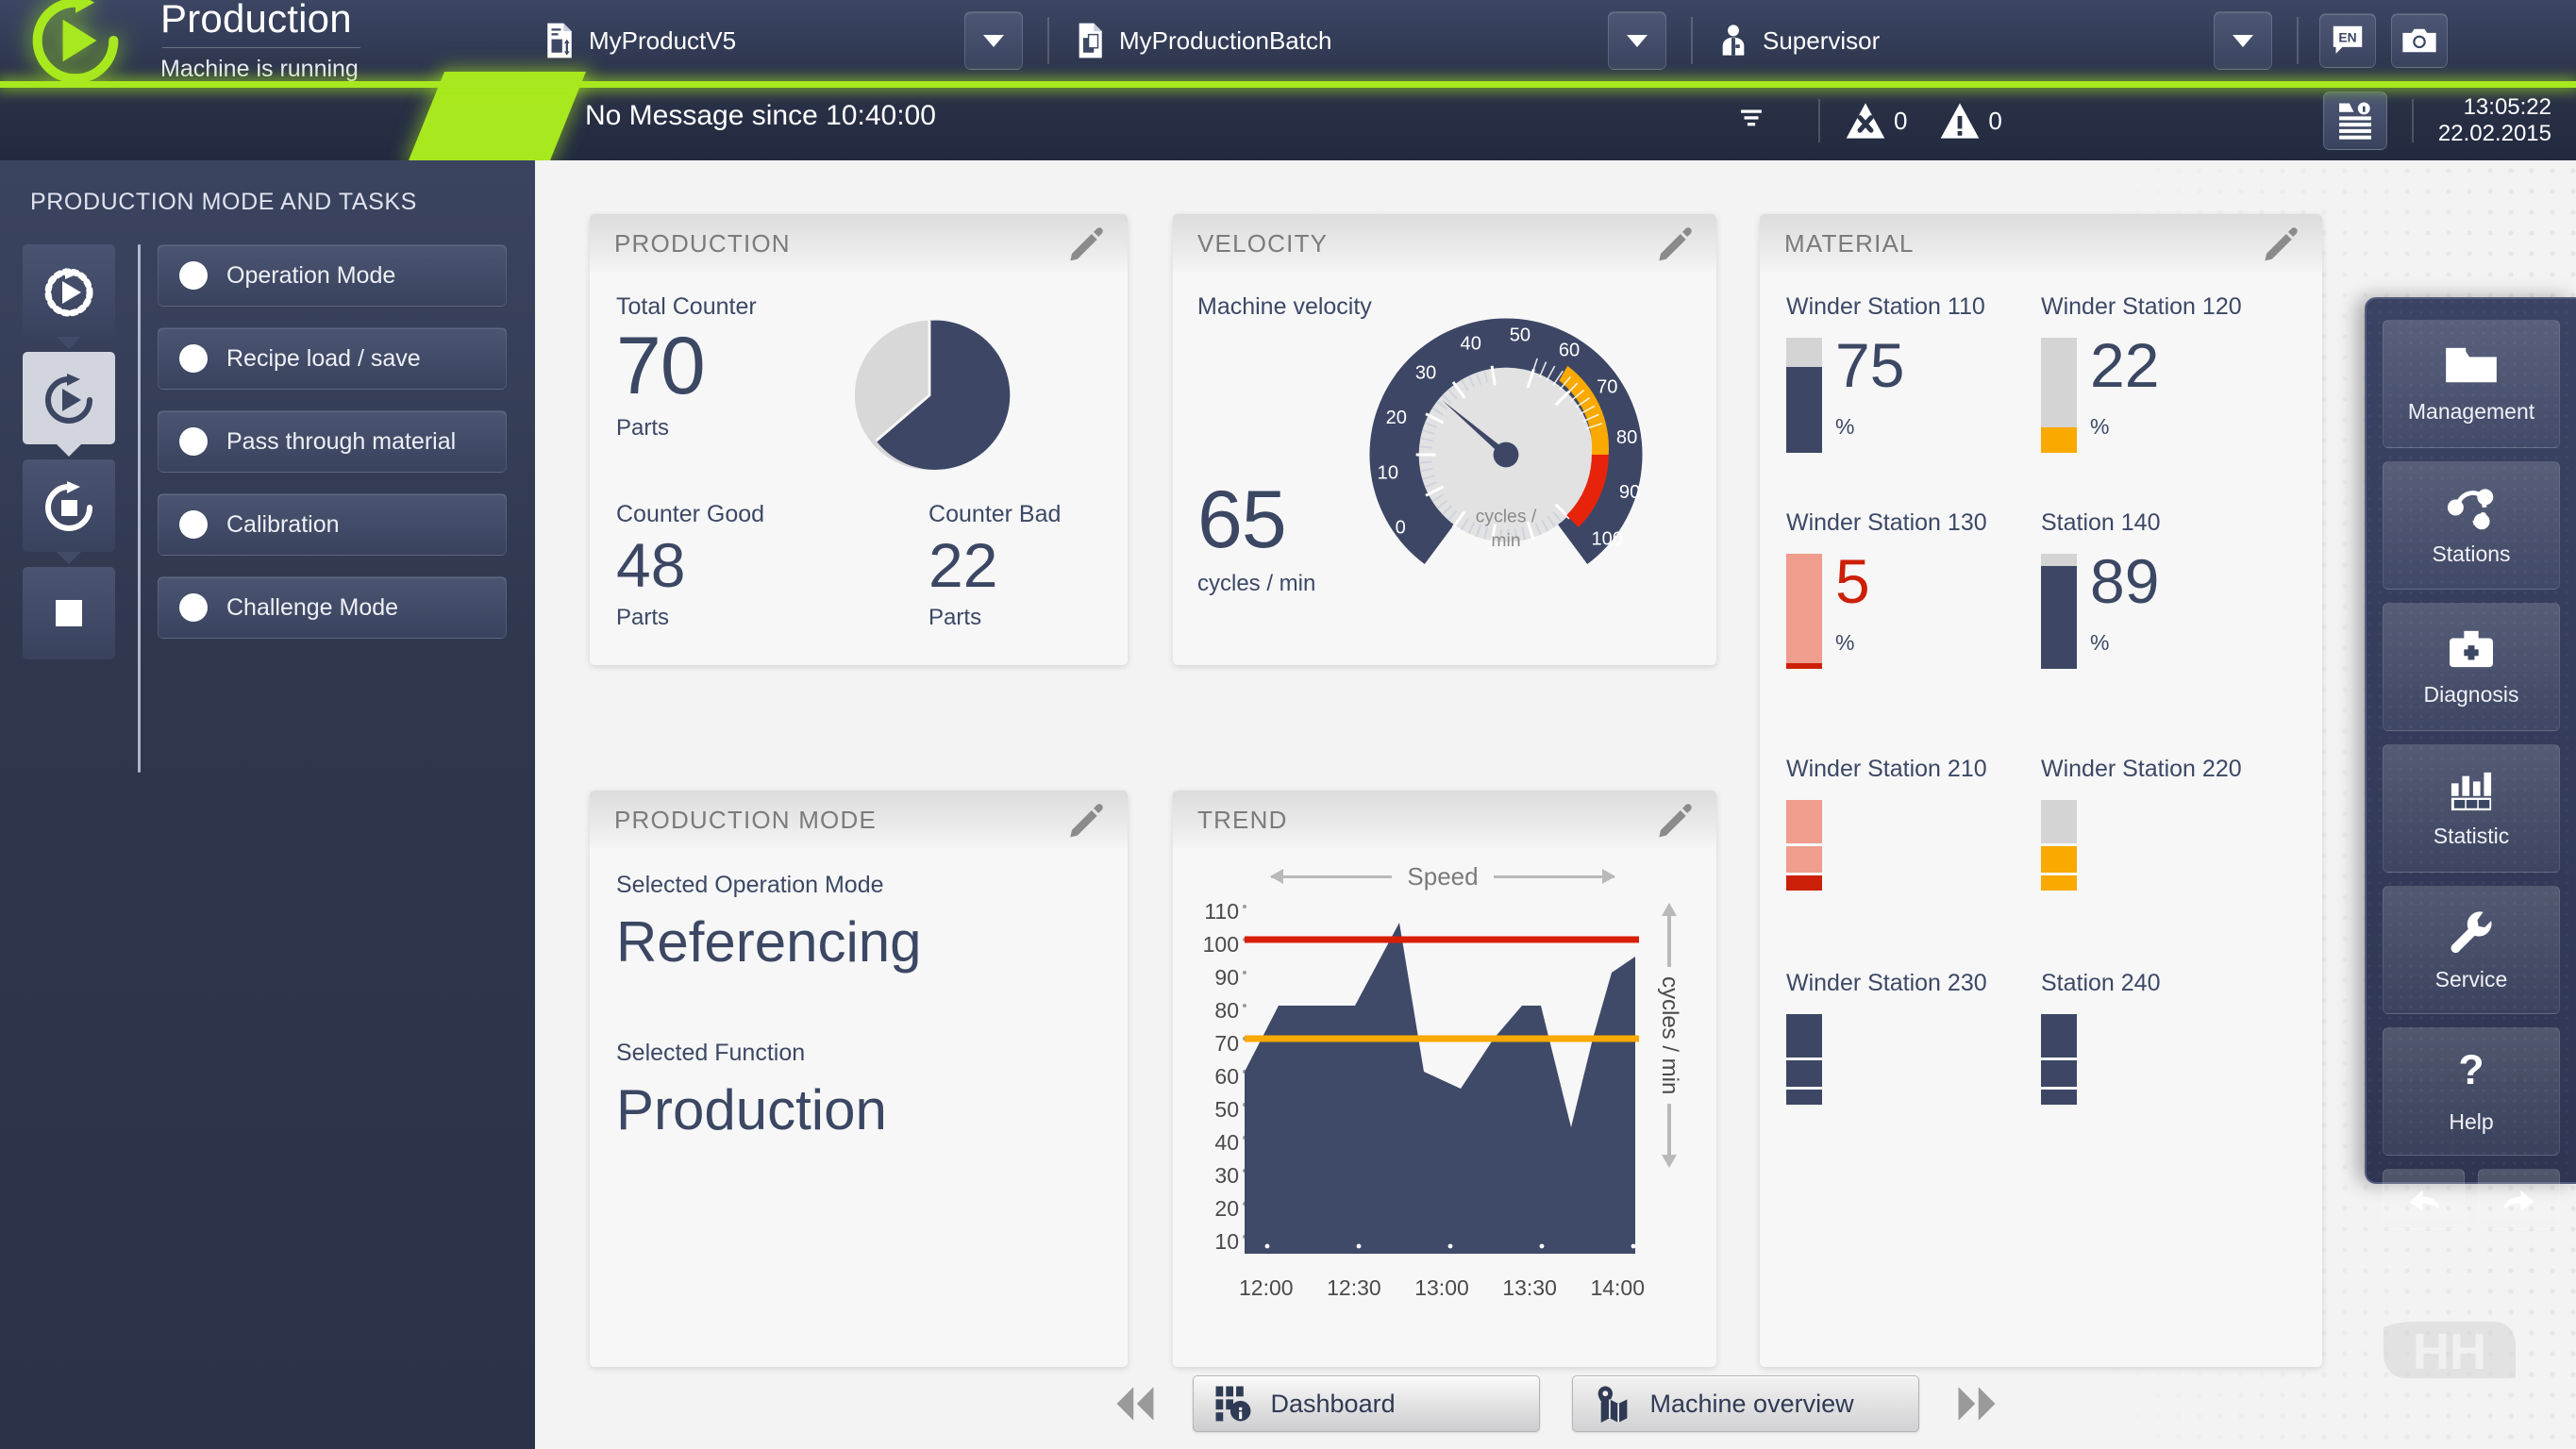  What do you see at coordinates (1913, 389) in the screenshot?
I see `material-station: Winder Station 110 75 %` at bounding box center [1913, 389].